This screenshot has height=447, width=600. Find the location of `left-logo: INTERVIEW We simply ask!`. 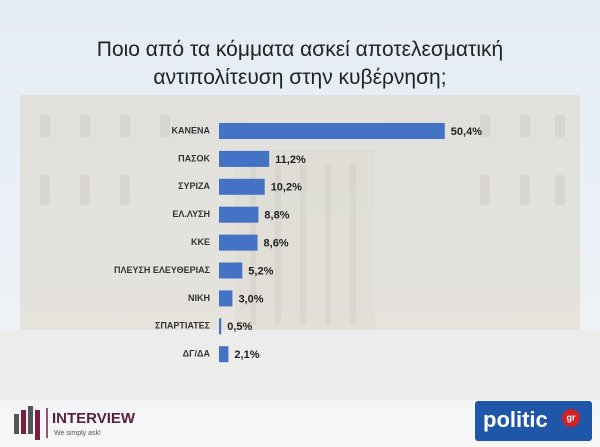

left-logo: INTERVIEW We simply ask! is located at coordinates (75, 423).